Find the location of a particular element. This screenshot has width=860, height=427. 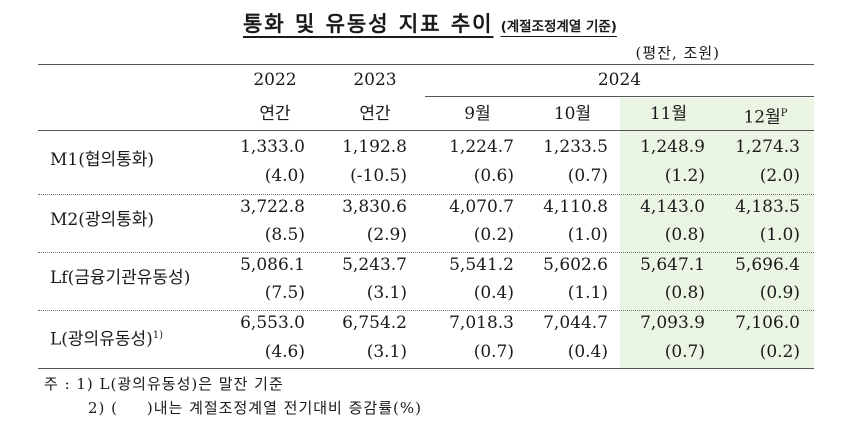

bottom-rule is located at coordinates (426, 368).